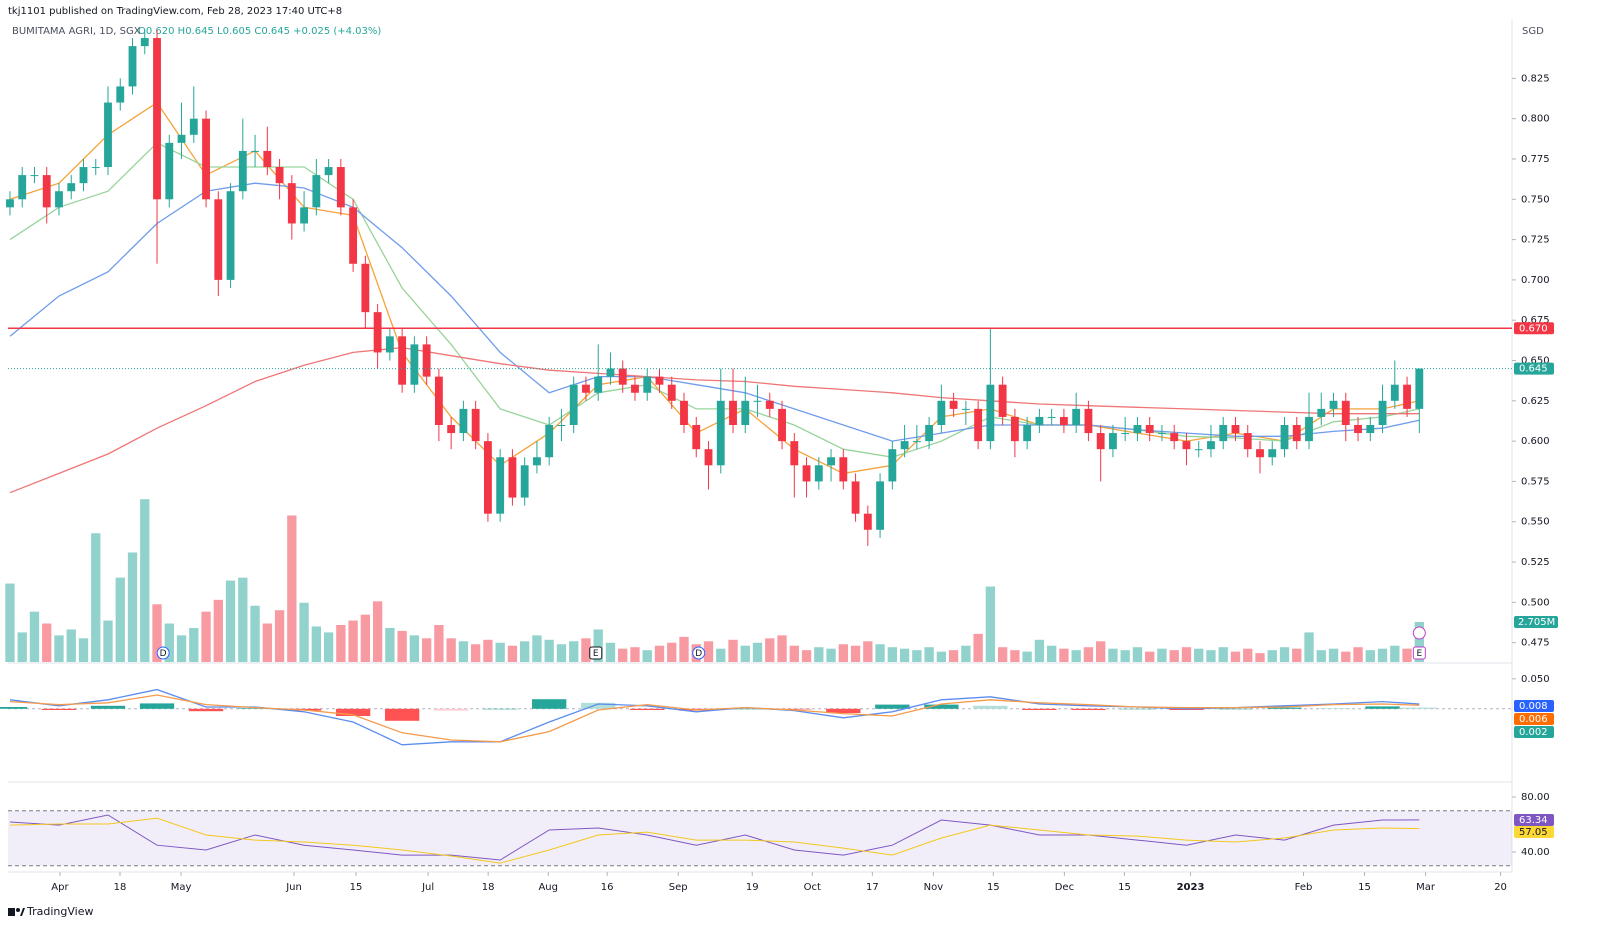 Image resolution: width=1600 pixels, height=944 pixels. Describe the element at coordinates (934, 887) in the screenshot. I see `x-tick-label: Nov` at that location.